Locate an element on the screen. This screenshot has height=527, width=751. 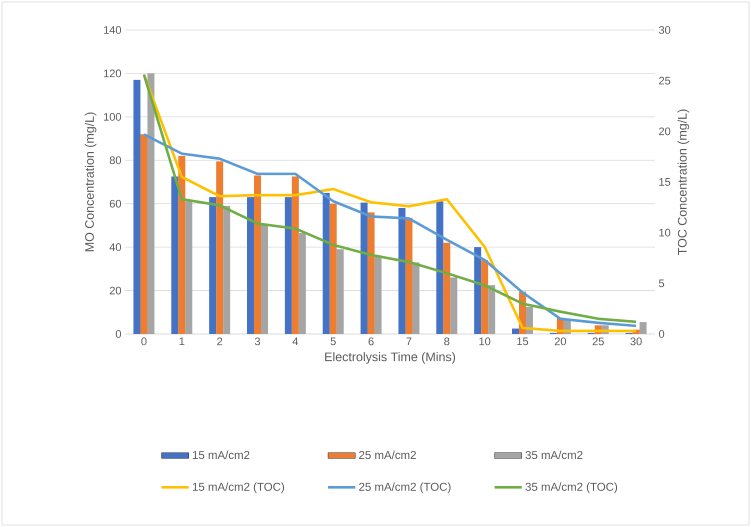
y-tick-label: 40 is located at coordinates (116, 247).